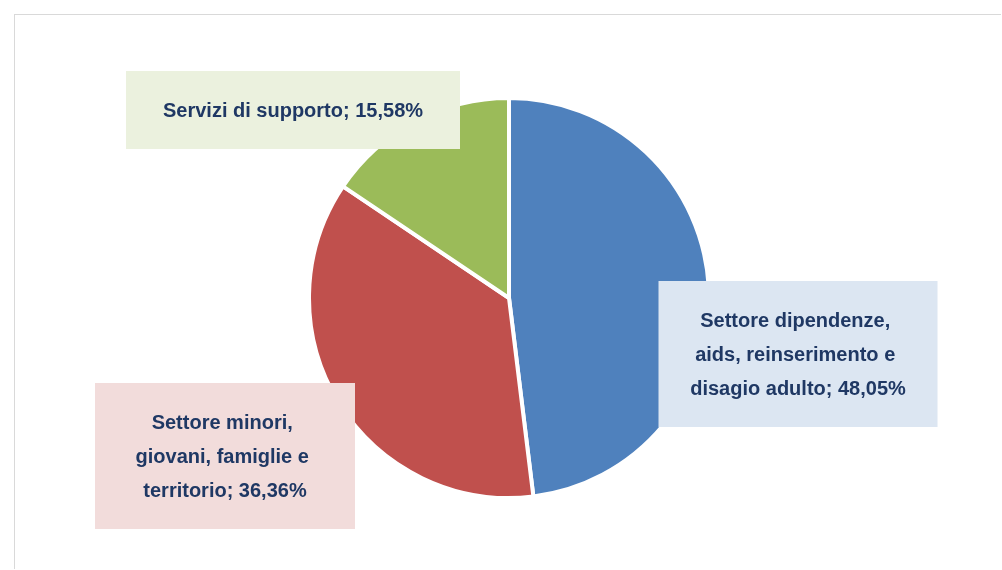 The height and width of the screenshot is (570, 1002). I want to click on slice-label: Servizi di supporto; 15,58%, so click(293, 110).